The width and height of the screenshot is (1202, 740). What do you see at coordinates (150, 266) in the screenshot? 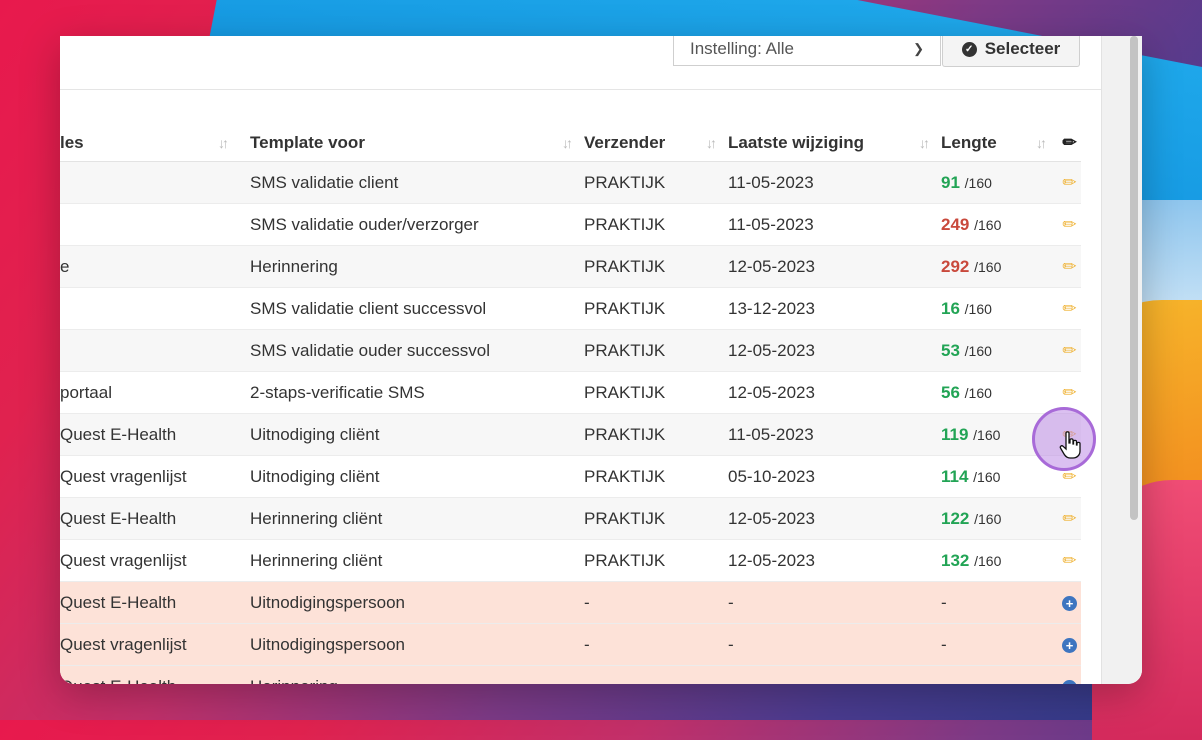
I see `cell-name: e` at bounding box center [150, 266].